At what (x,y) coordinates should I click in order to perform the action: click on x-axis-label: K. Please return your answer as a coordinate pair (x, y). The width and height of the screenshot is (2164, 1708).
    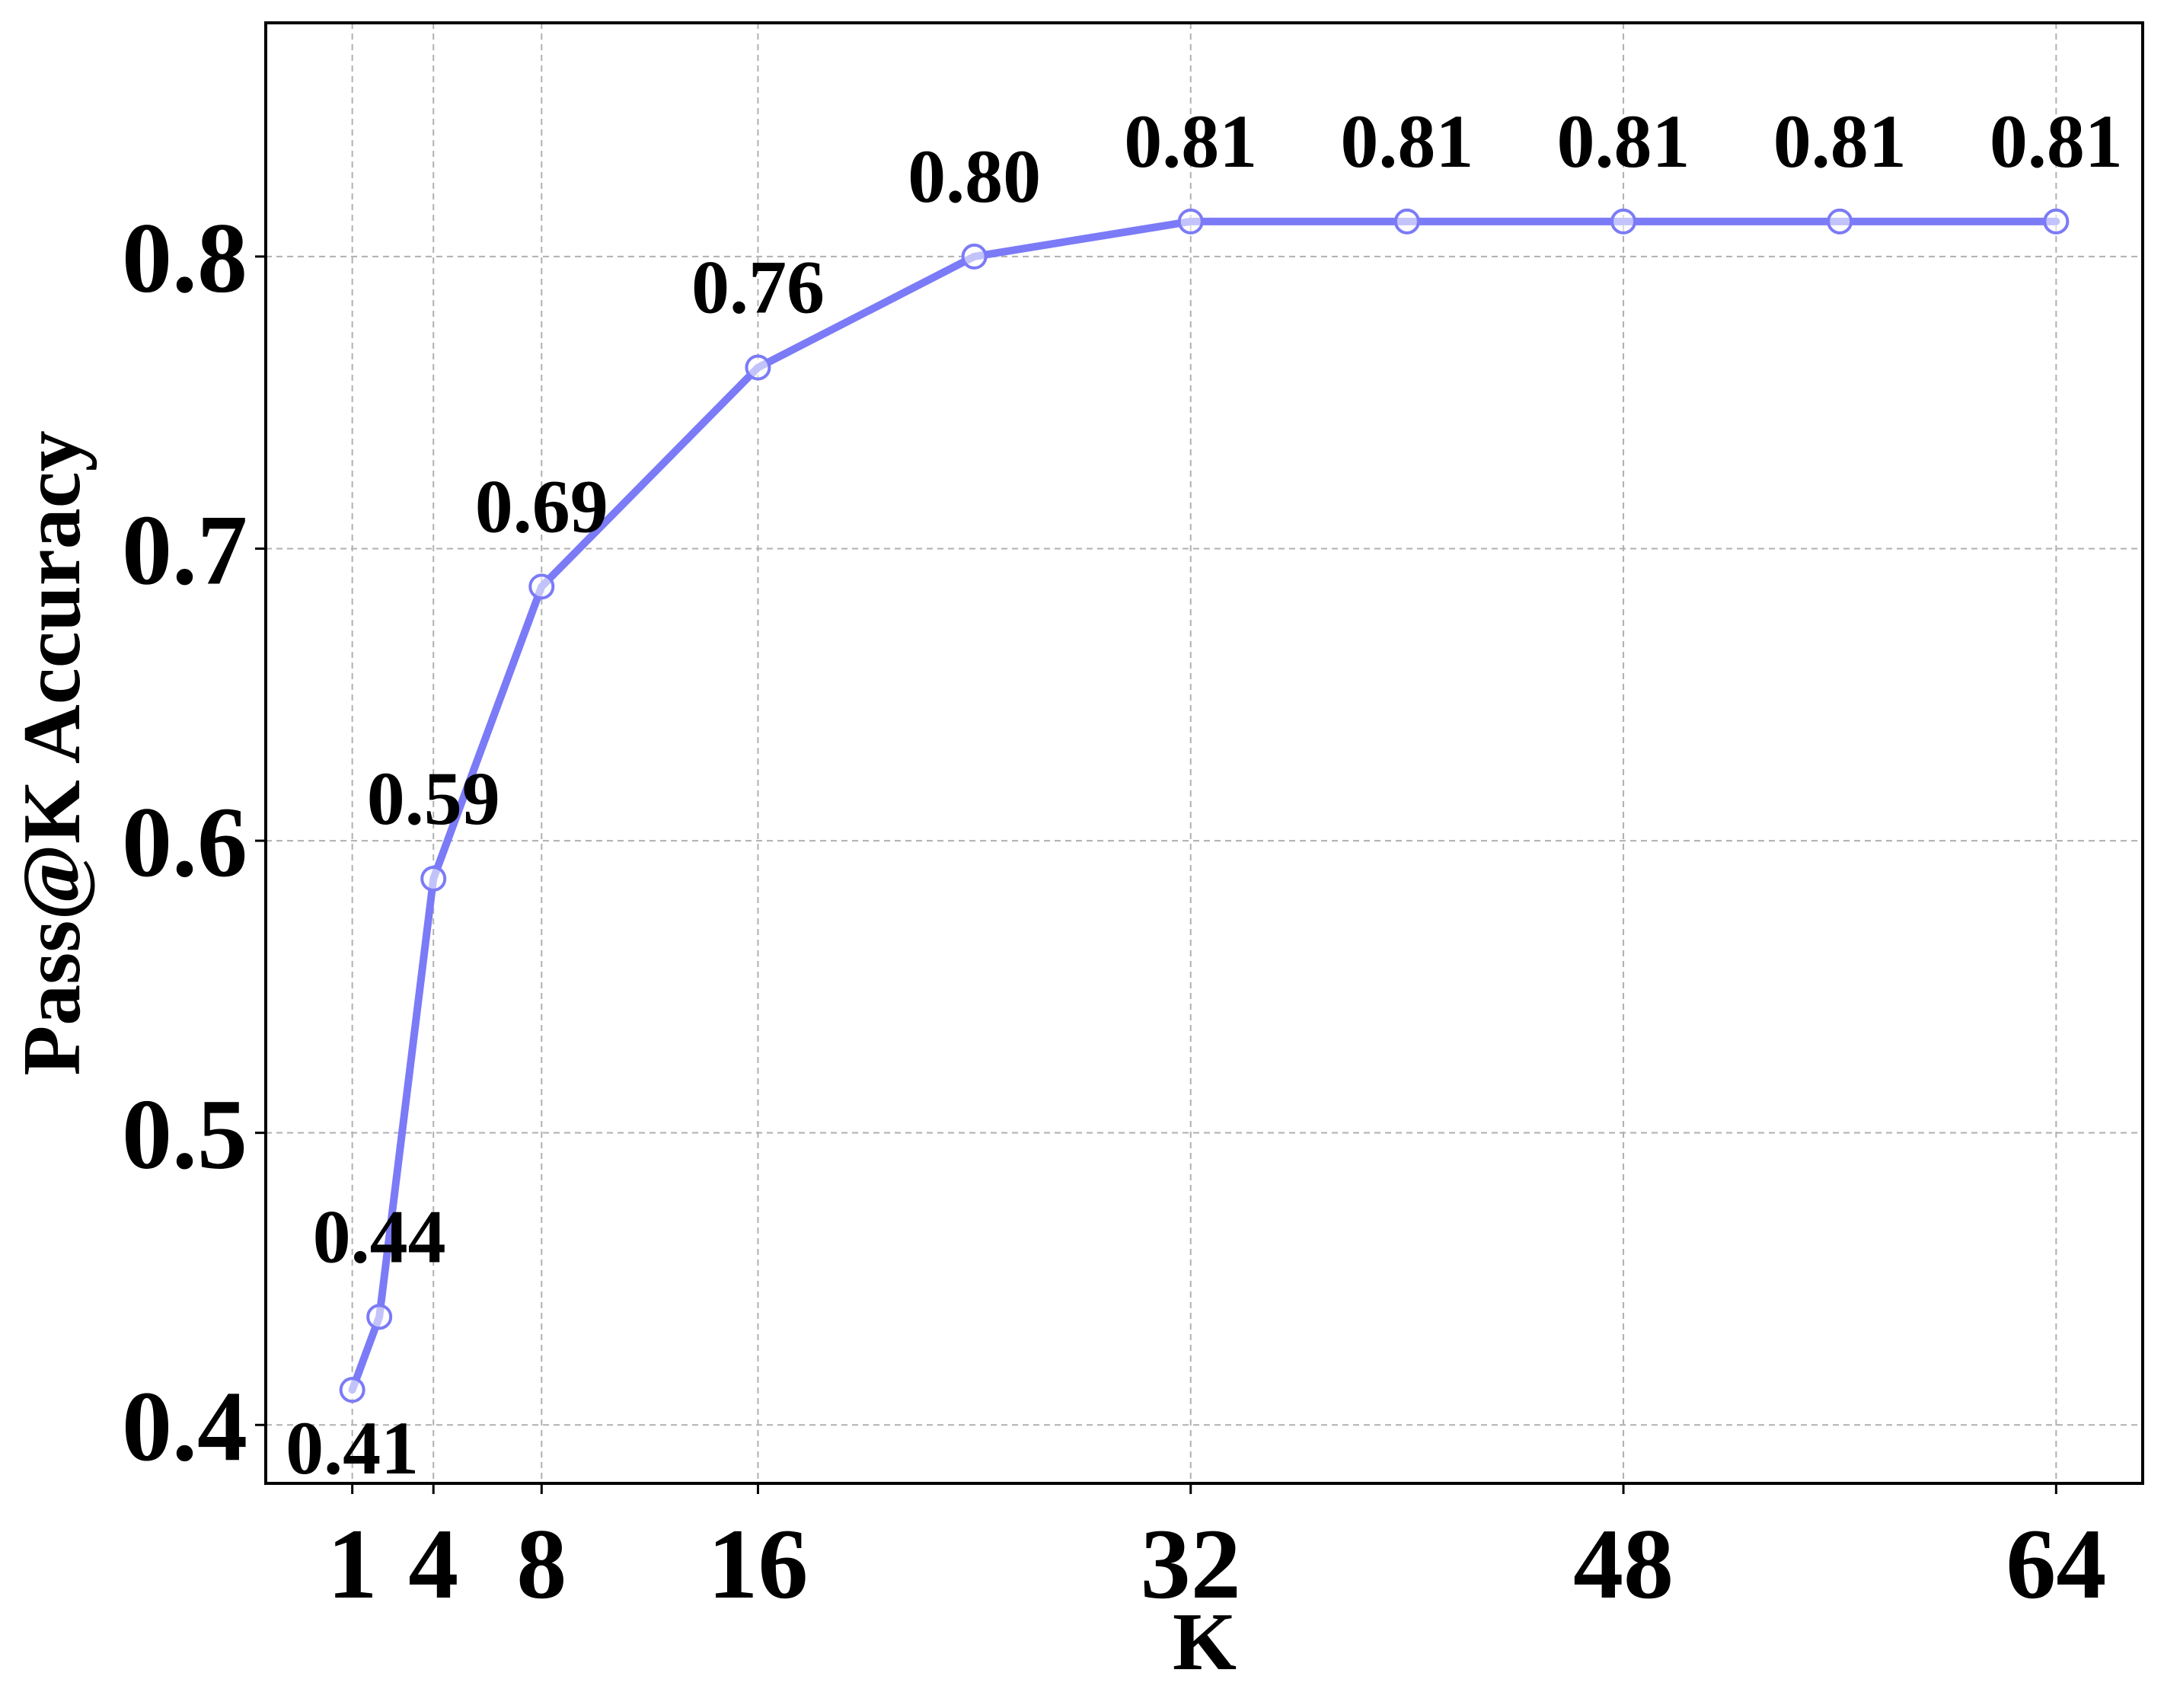
    Looking at the image, I should click on (1205, 1642).